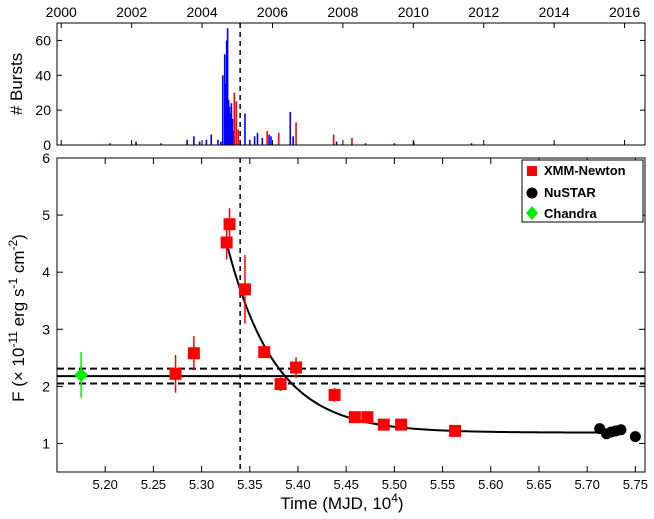 This screenshot has height=519, width=654. What do you see at coordinates (43, 110) in the screenshot?
I see `top-y-tick-label: 20` at bounding box center [43, 110].